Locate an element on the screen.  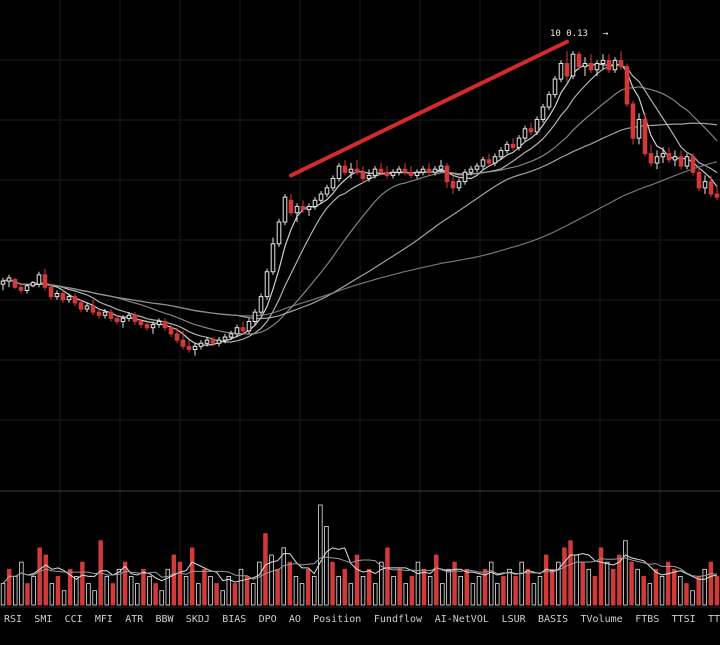
indicator-tab: AI-NetVOL is located at coordinates (462, 619).